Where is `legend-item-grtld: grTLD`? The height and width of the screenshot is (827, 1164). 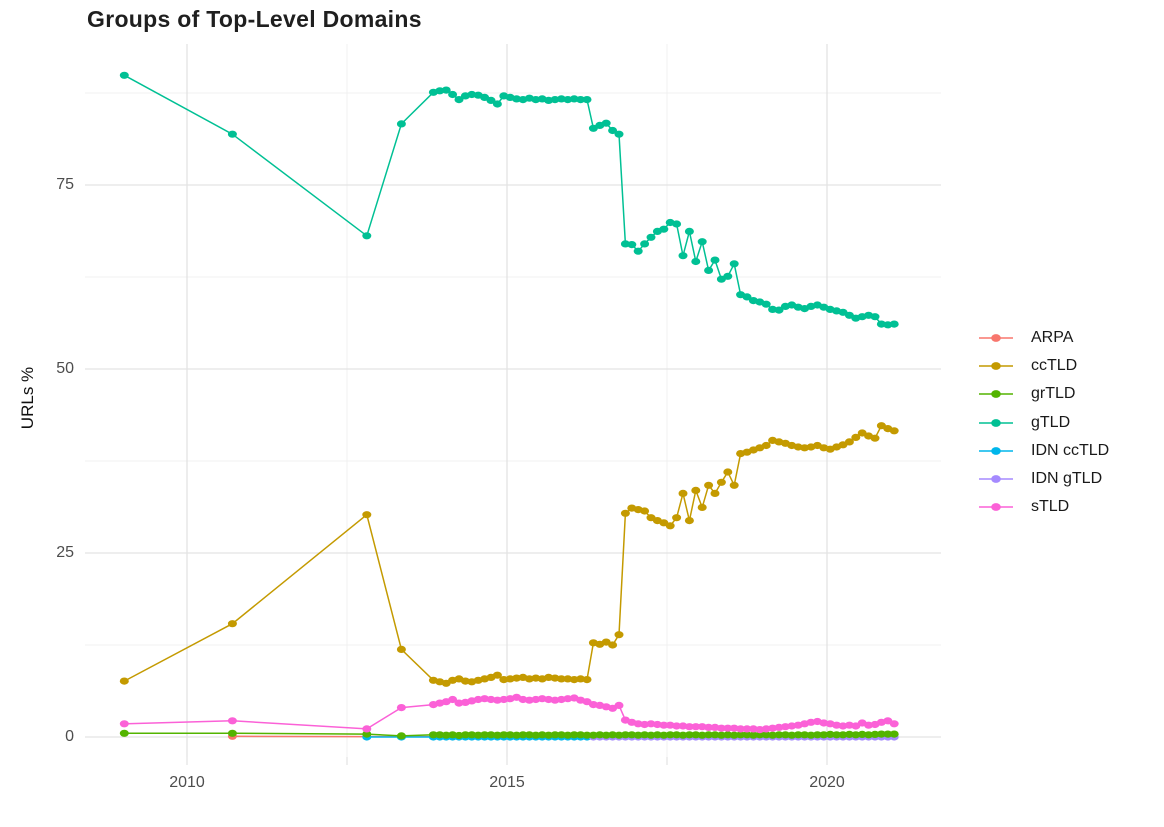
legend-item-grtld: grTLD is located at coordinates (1043, 394).